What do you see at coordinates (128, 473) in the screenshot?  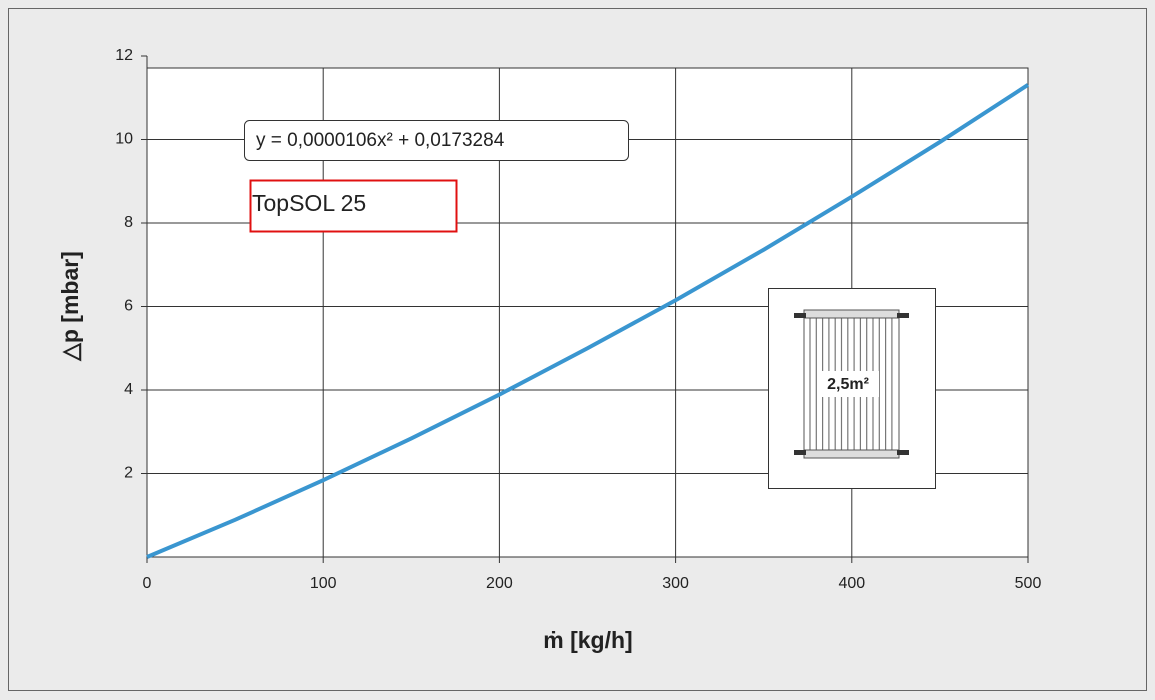 I see `y-tick-label: 2` at bounding box center [128, 473].